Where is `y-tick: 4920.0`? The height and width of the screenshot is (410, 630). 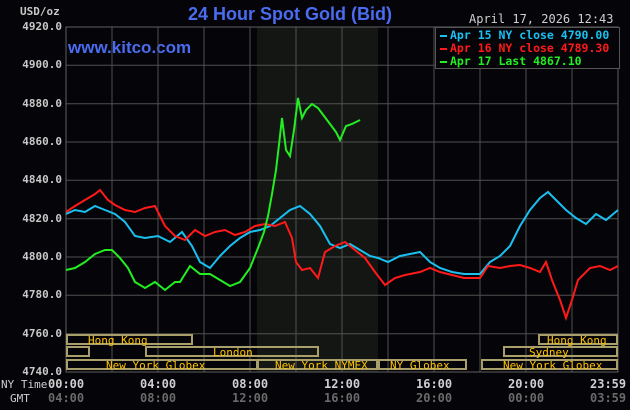
y-tick: 4920.0 is located at coordinates (42, 26).